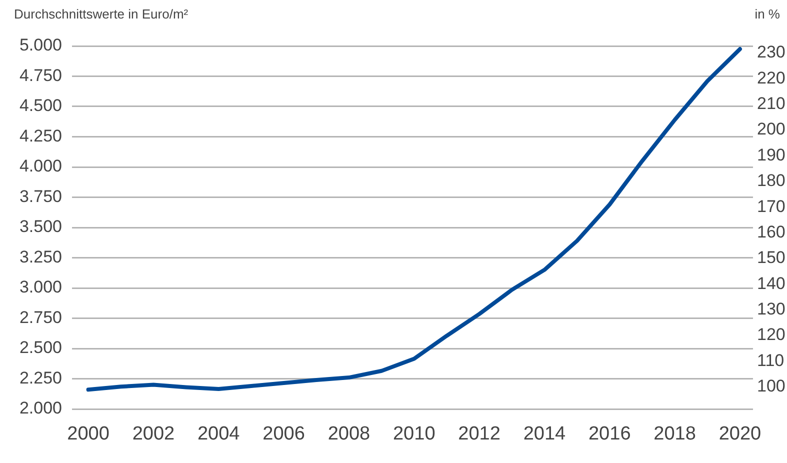  What do you see at coordinates (283, 434) in the screenshot?
I see `x-tick-label: 2006` at bounding box center [283, 434].